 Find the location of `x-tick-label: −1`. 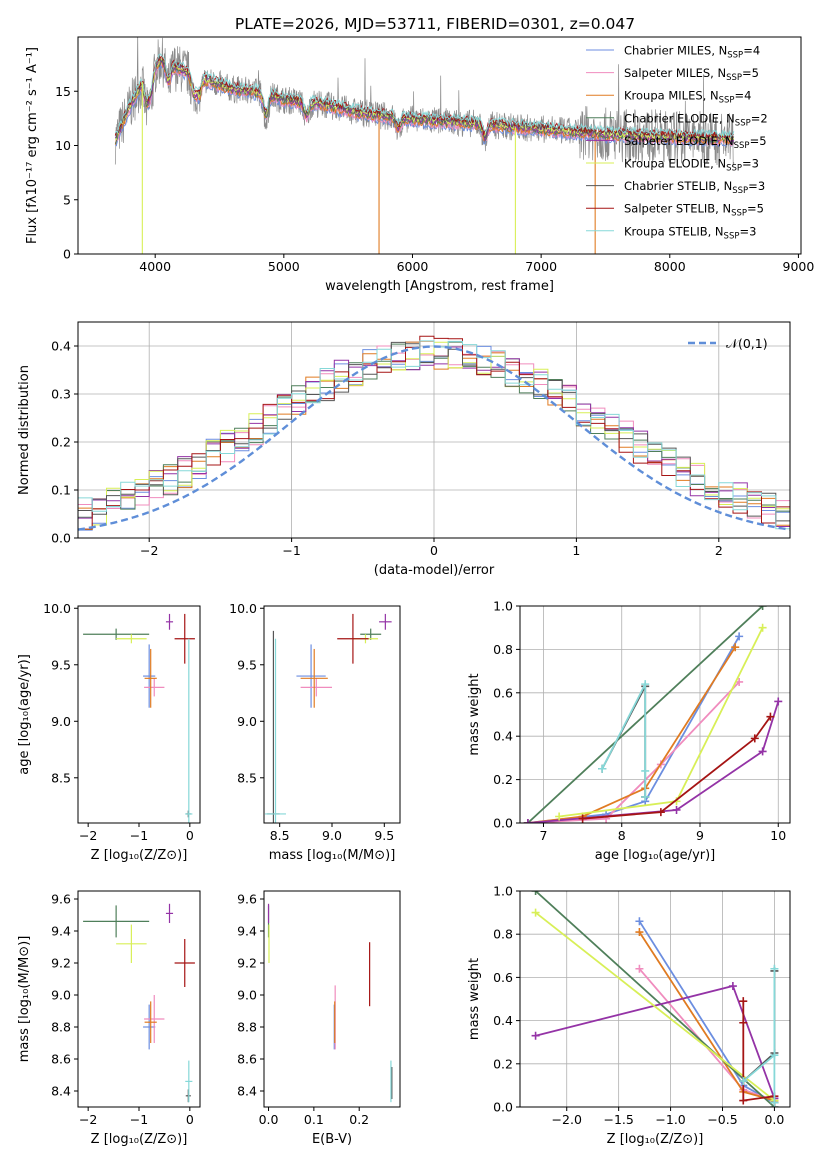

x-tick-label: −1 is located at coordinates (139, 1119).